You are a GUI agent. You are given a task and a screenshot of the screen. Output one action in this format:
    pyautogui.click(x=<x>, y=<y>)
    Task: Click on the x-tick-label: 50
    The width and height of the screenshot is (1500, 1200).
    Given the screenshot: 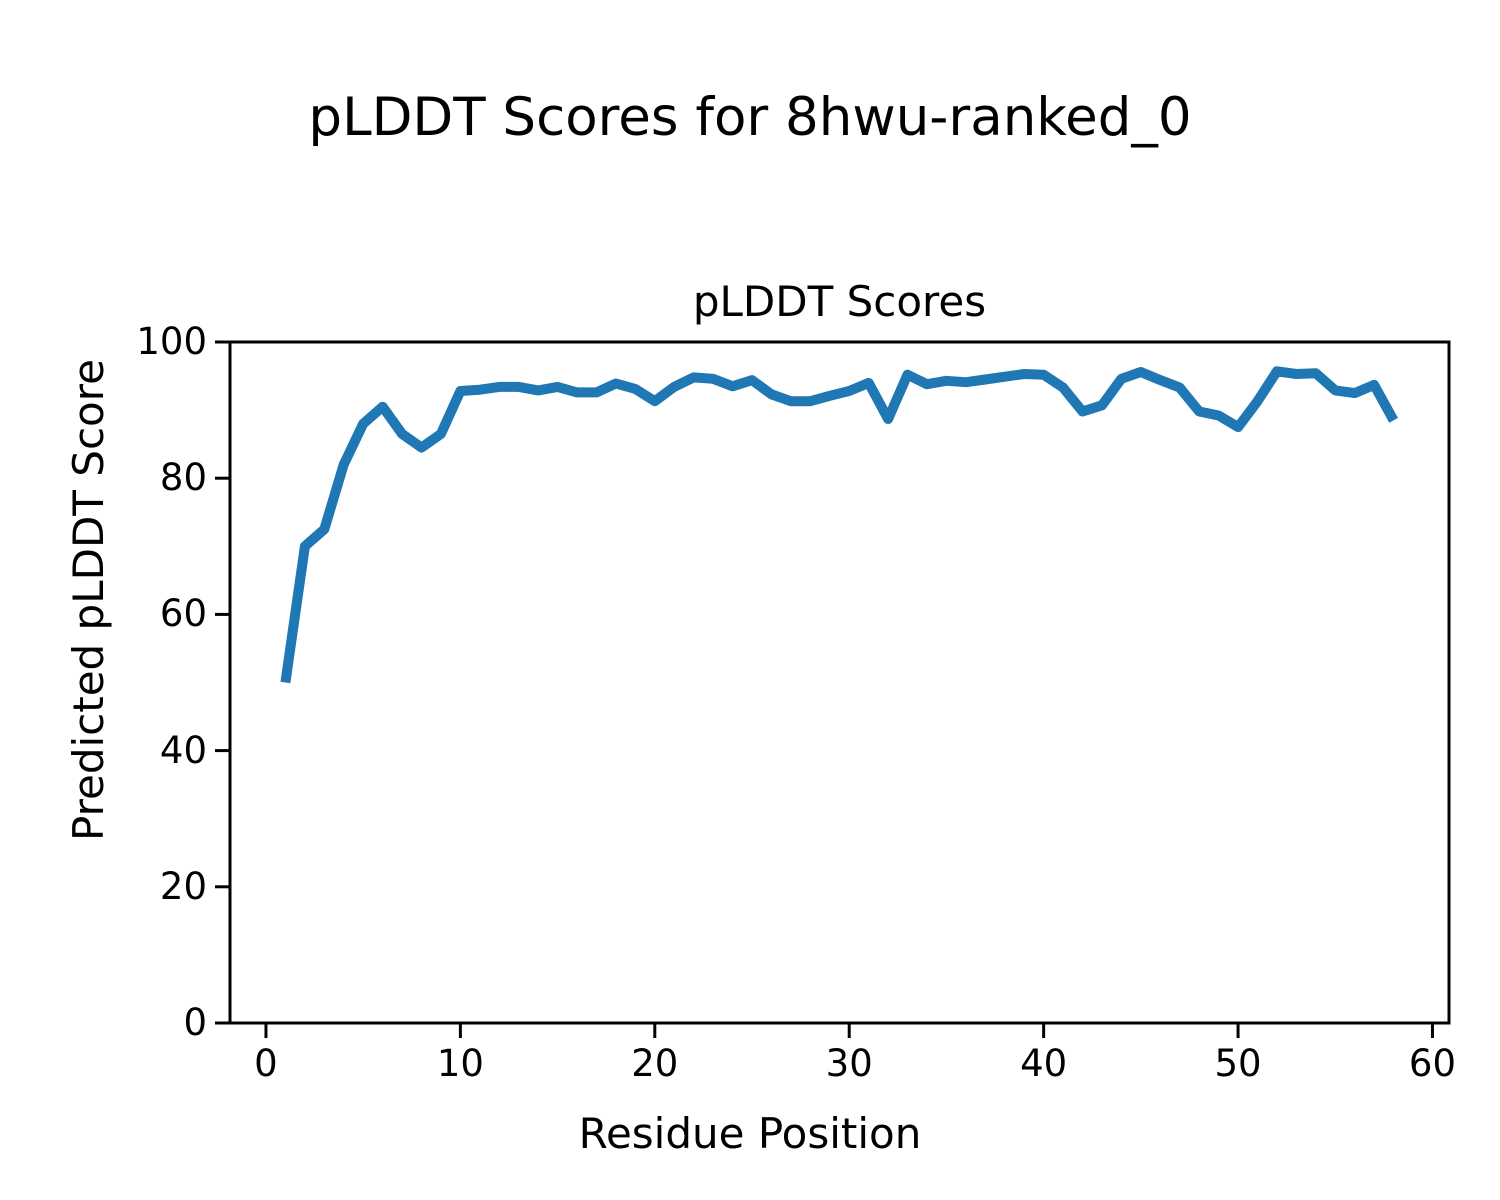 What is the action you would take?
    pyautogui.click(x=1238, y=1063)
    